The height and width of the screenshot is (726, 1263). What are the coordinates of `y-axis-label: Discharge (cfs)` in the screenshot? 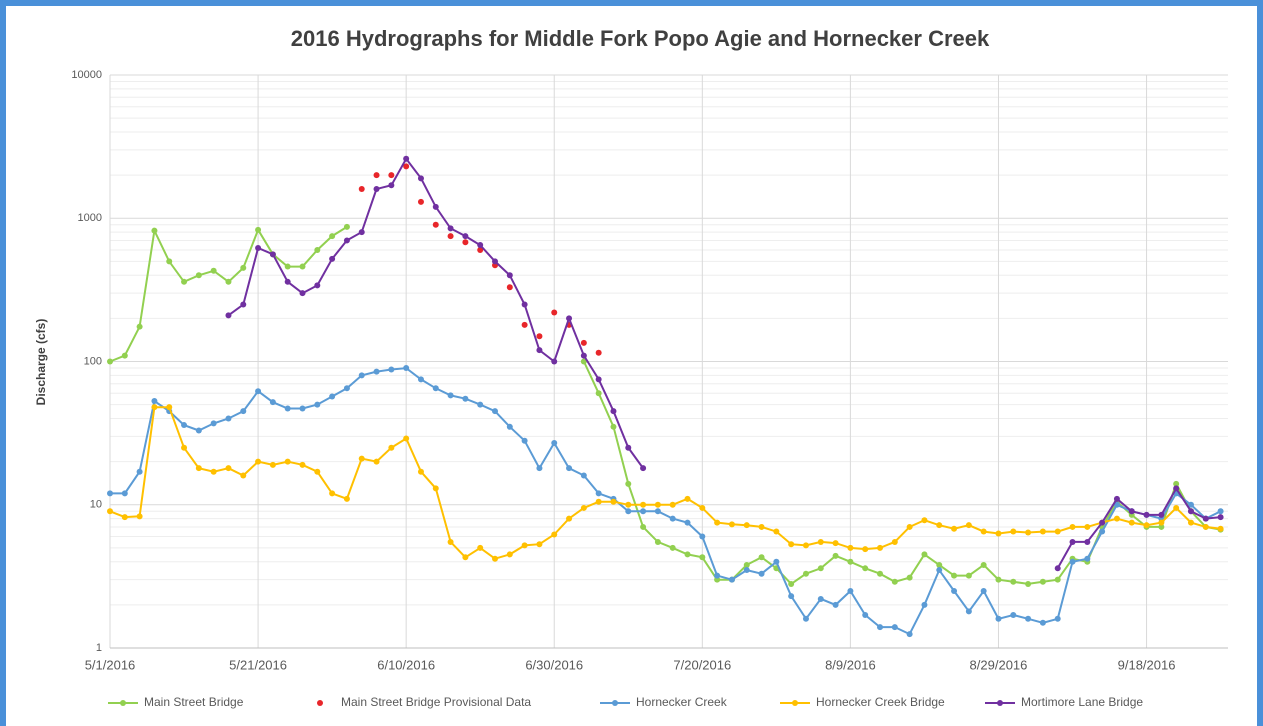 It's located at (41, 362).